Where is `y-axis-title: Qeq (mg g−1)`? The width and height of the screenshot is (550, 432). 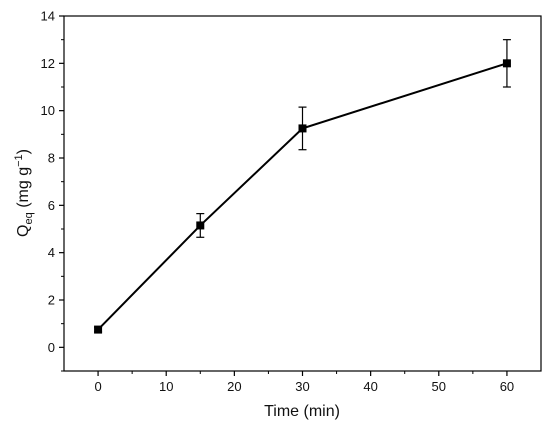 y-axis-title: Qeq (mg g−1) is located at coordinates (24, 193).